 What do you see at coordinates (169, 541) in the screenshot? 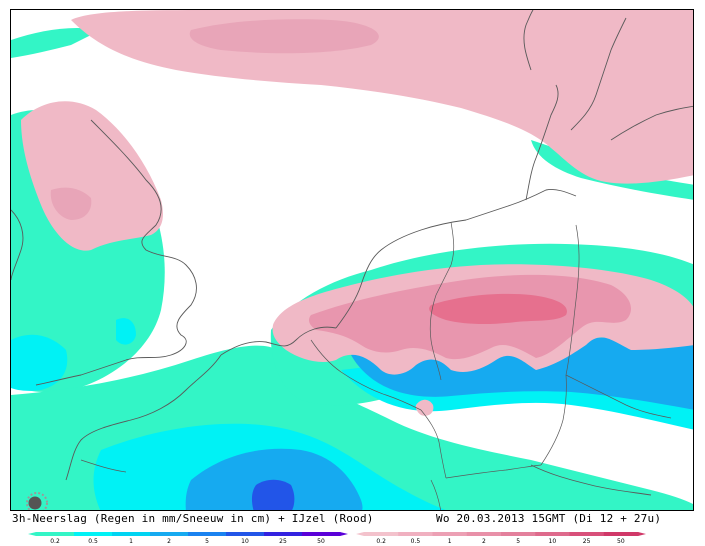
I see `rain-legend-tick-label: 2` at bounding box center [169, 541].